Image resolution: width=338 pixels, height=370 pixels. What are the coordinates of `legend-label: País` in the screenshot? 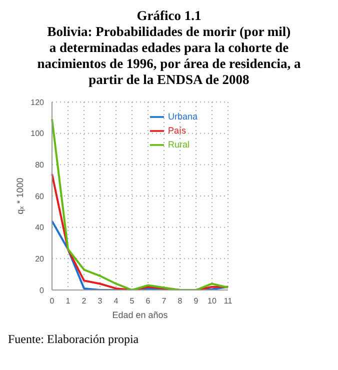 It's located at (177, 130).